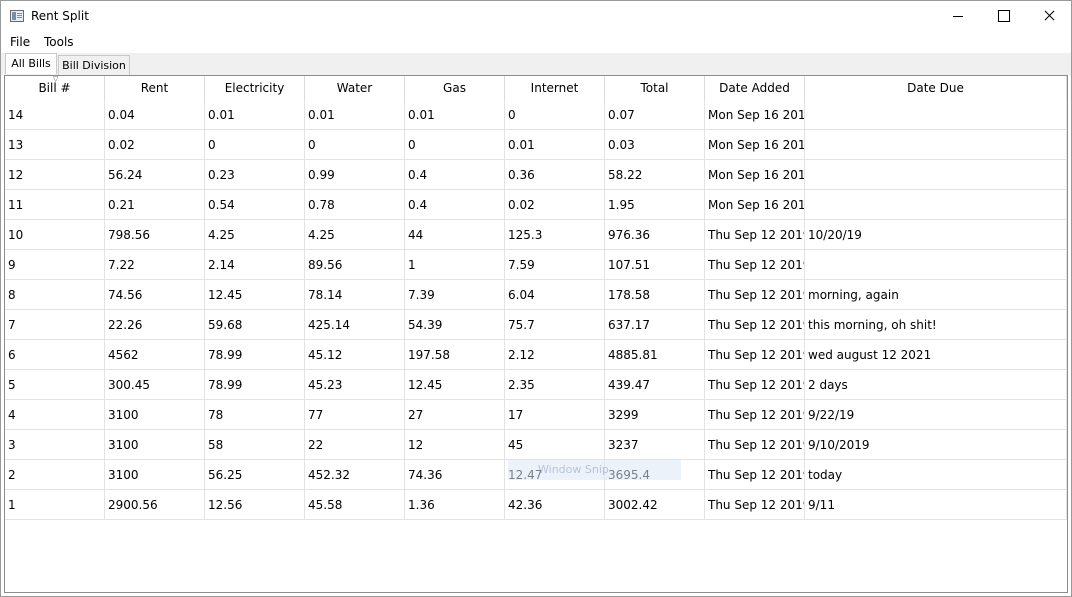  What do you see at coordinates (936, 445) in the screenshot?
I see `cell-date-due: 9/10/2019` at bounding box center [936, 445].